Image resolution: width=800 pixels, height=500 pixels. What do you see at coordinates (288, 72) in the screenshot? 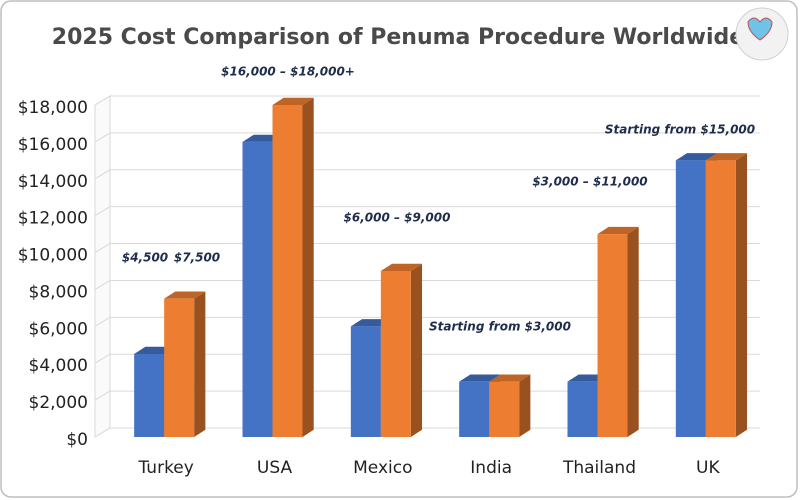
I see `annotation: $16,000 – $18,000+` at bounding box center [288, 72].